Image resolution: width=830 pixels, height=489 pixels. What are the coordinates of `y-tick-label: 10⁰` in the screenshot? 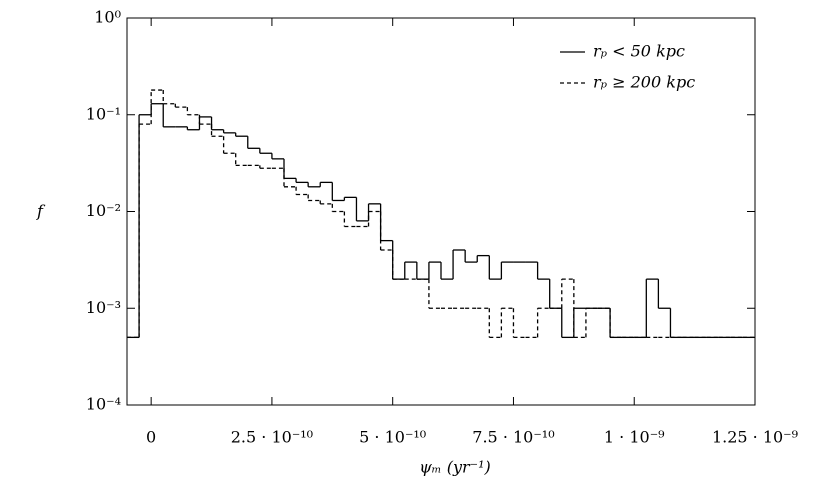 It's located at (107, 17).